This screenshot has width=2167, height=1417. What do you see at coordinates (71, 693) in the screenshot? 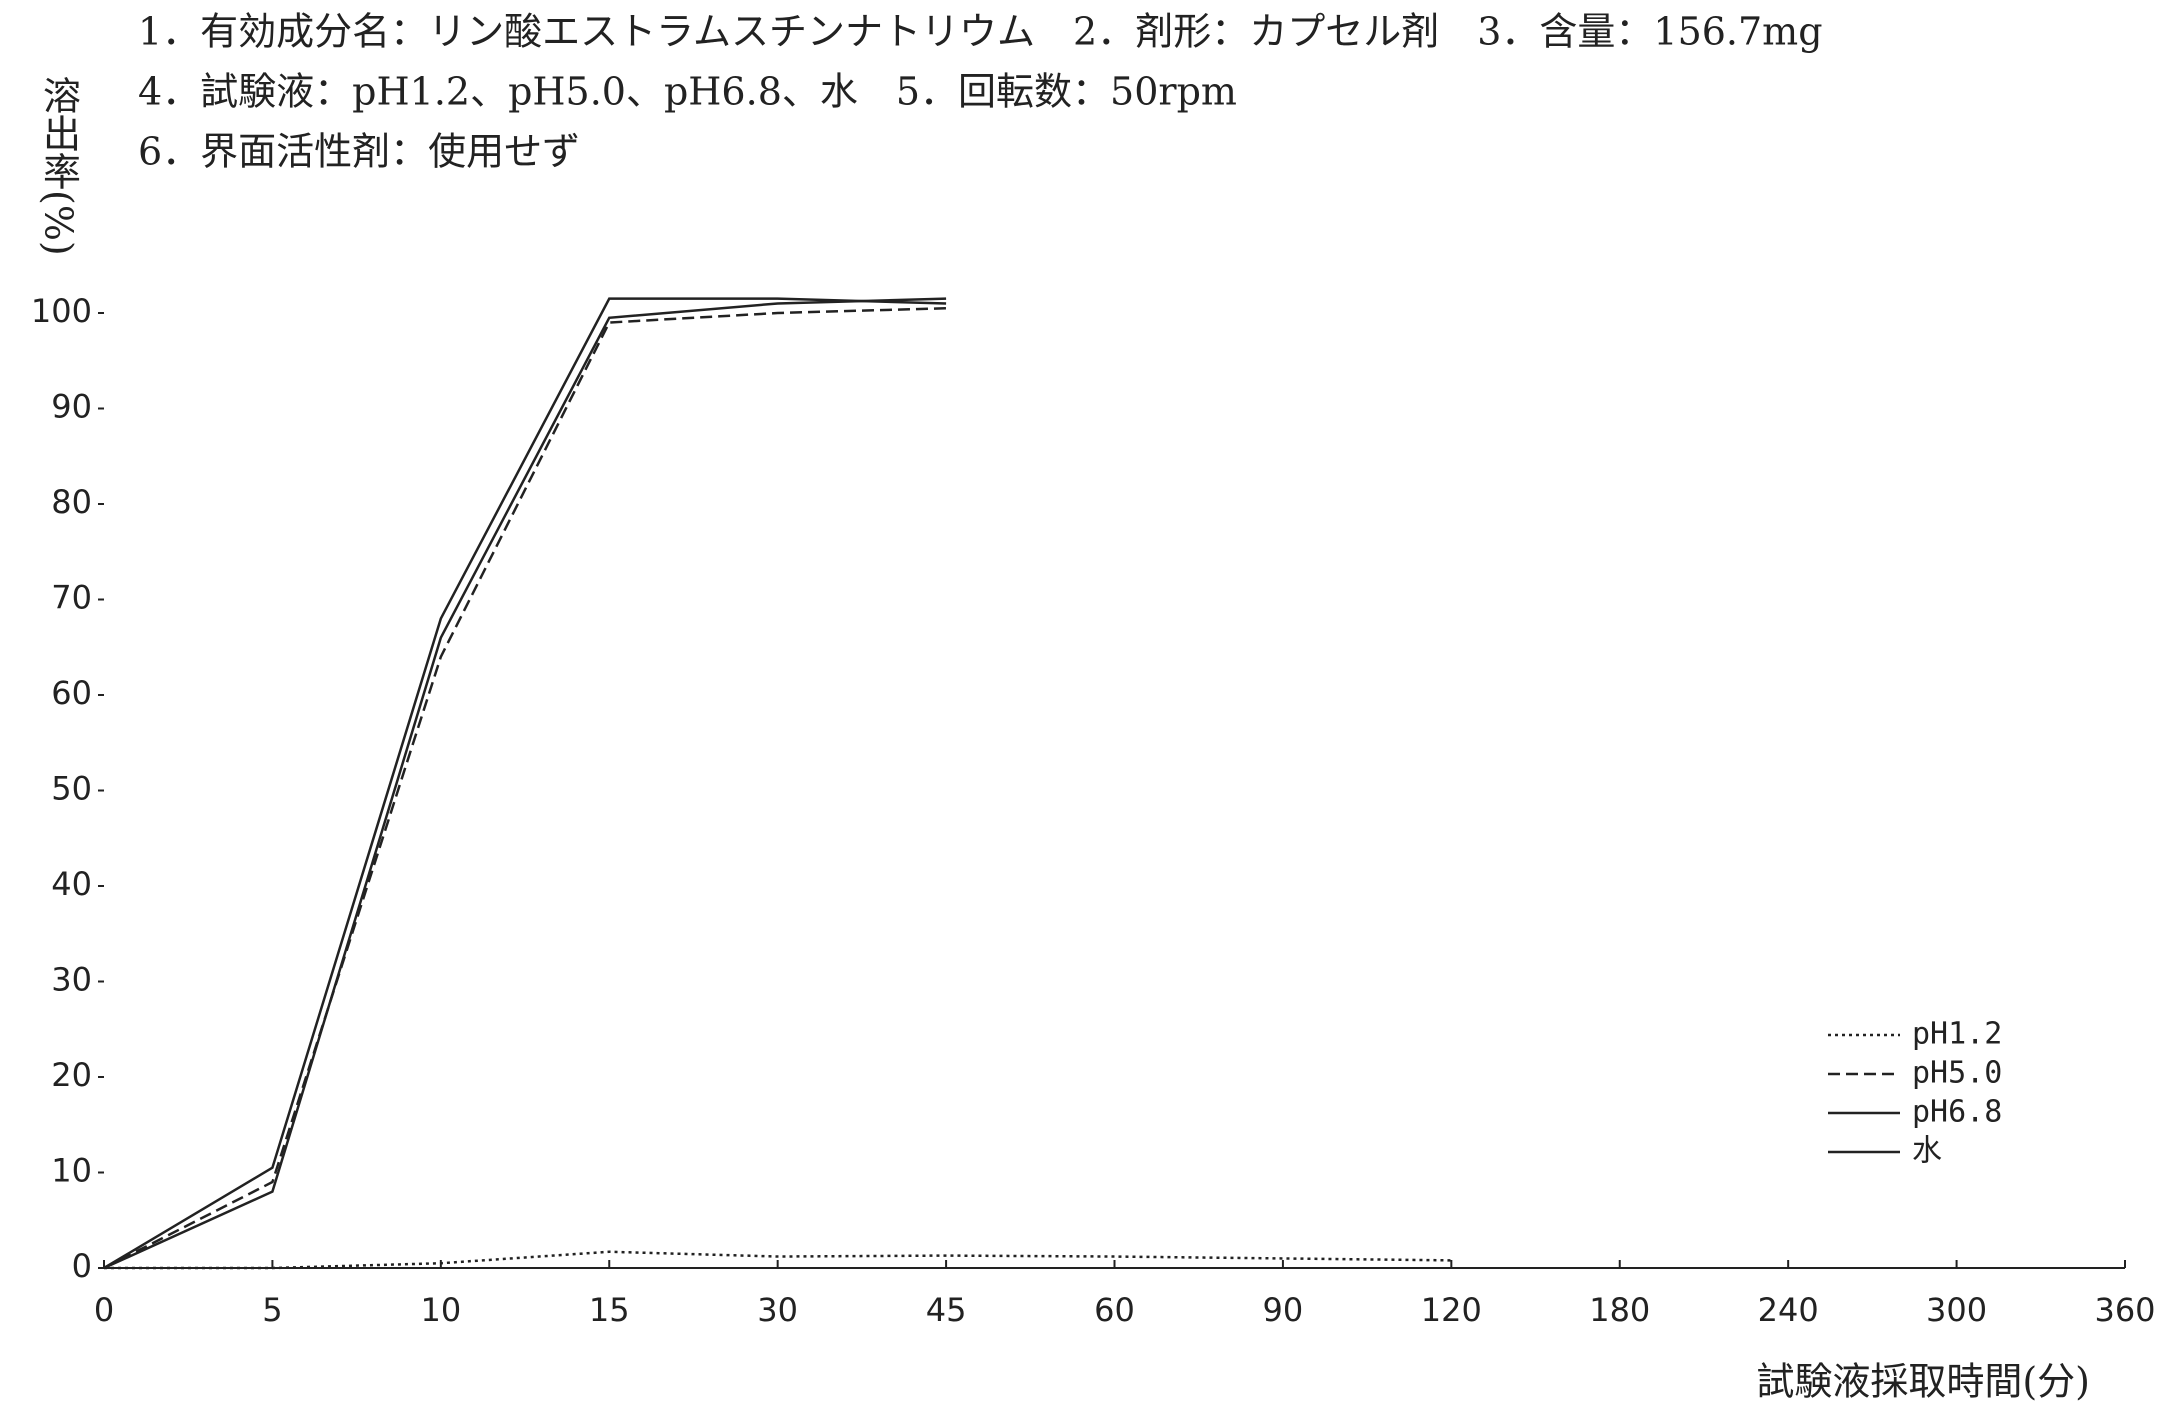
I see `y-tick-label: 60` at bounding box center [71, 693].